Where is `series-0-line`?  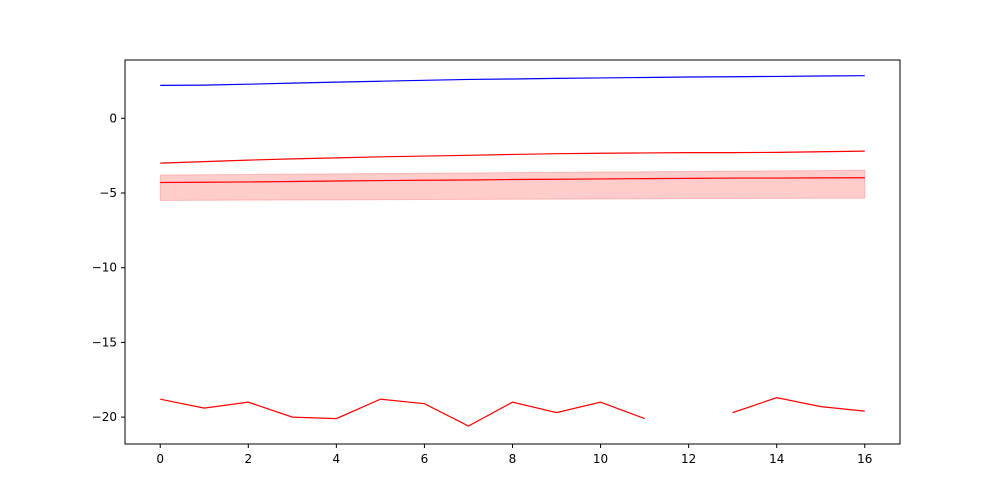 series-0-line is located at coordinates (512, 80).